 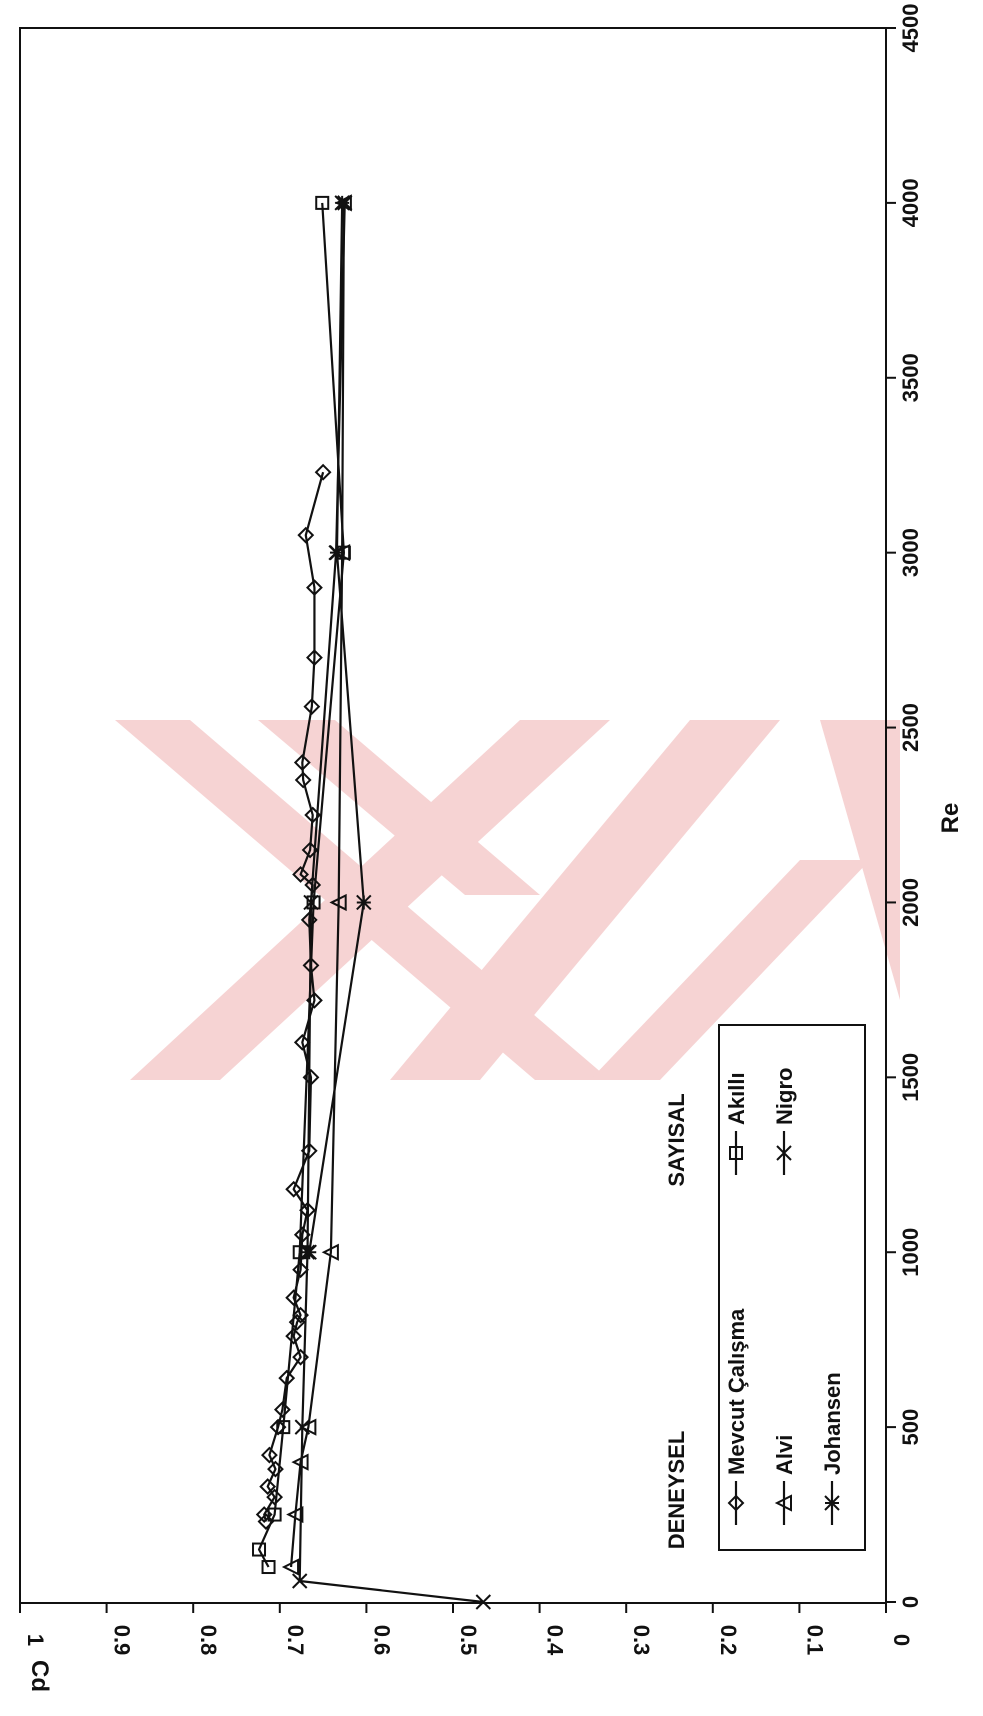 What do you see at coordinates (728, 1640) in the screenshot?
I see `cd-tick-label: 0.2` at bounding box center [728, 1640].